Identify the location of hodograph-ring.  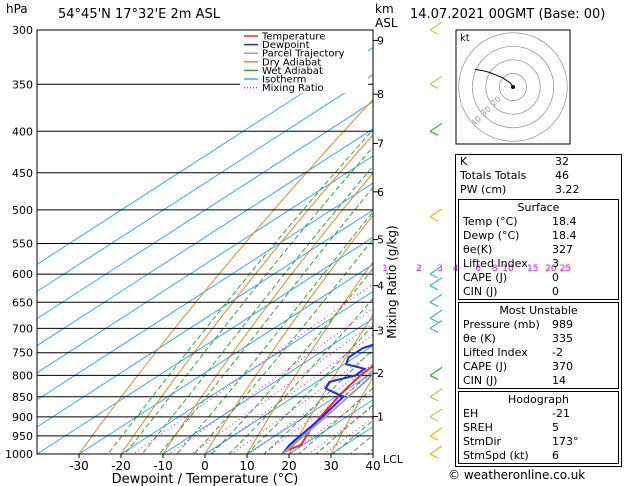
(513, 87).